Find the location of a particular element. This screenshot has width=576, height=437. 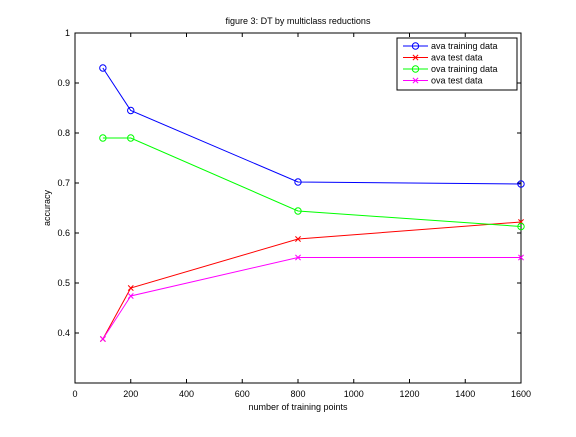

x-tick-label: 1000 is located at coordinates (354, 394).